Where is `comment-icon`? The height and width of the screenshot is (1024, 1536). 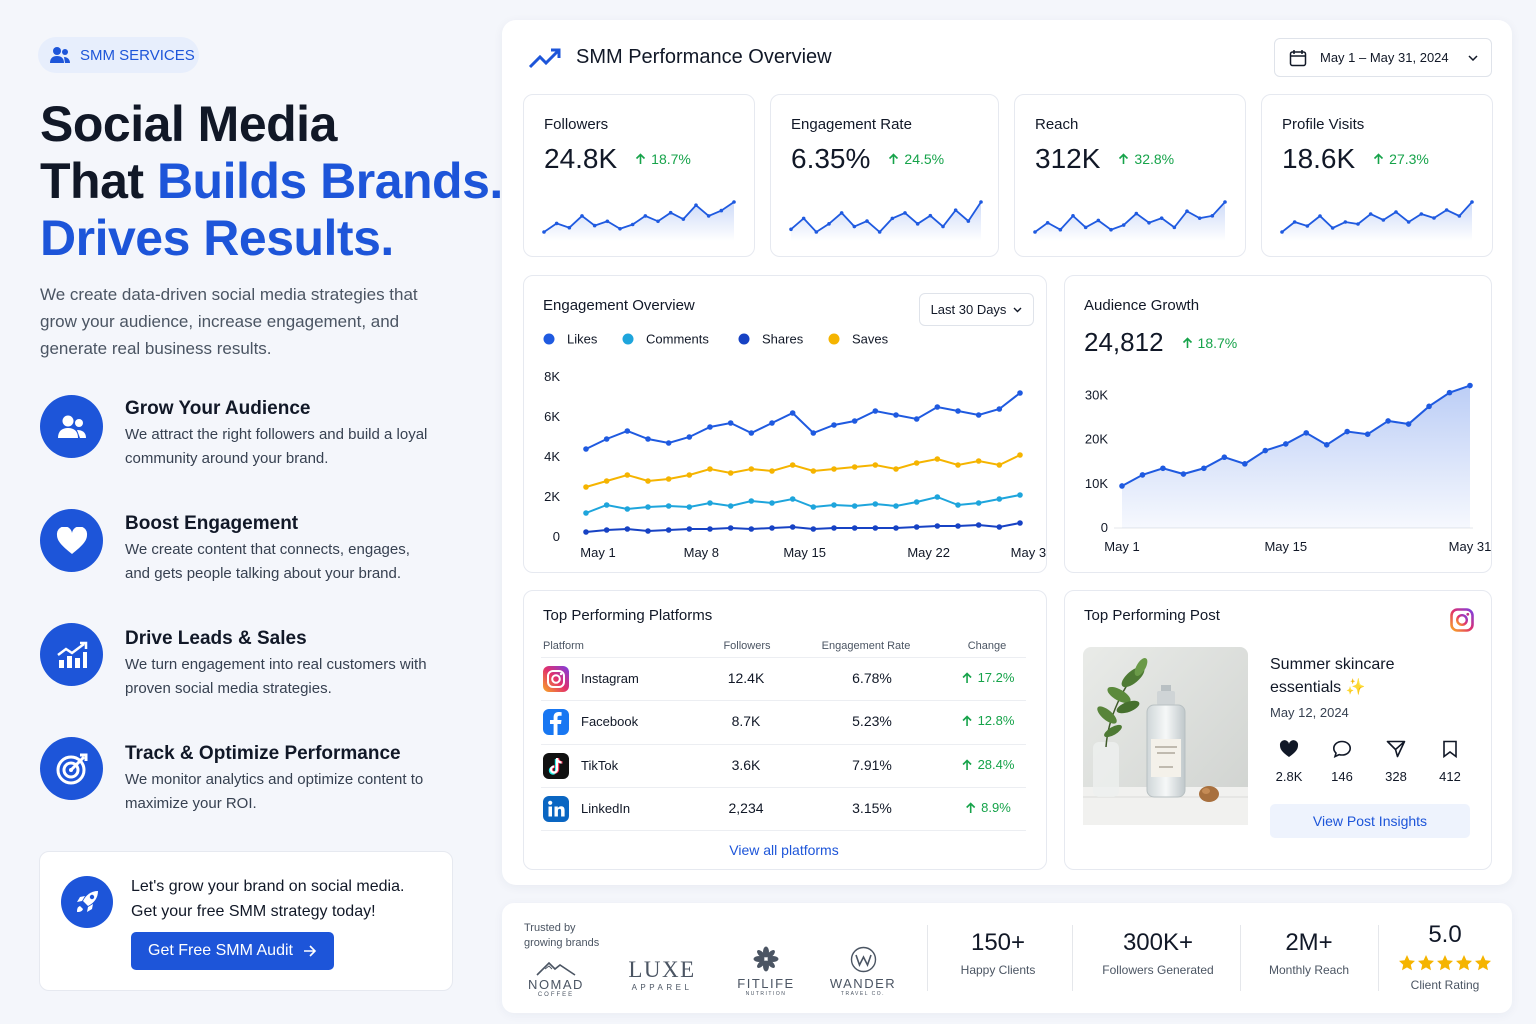 comment-icon is located at coordinates (1342, 749).